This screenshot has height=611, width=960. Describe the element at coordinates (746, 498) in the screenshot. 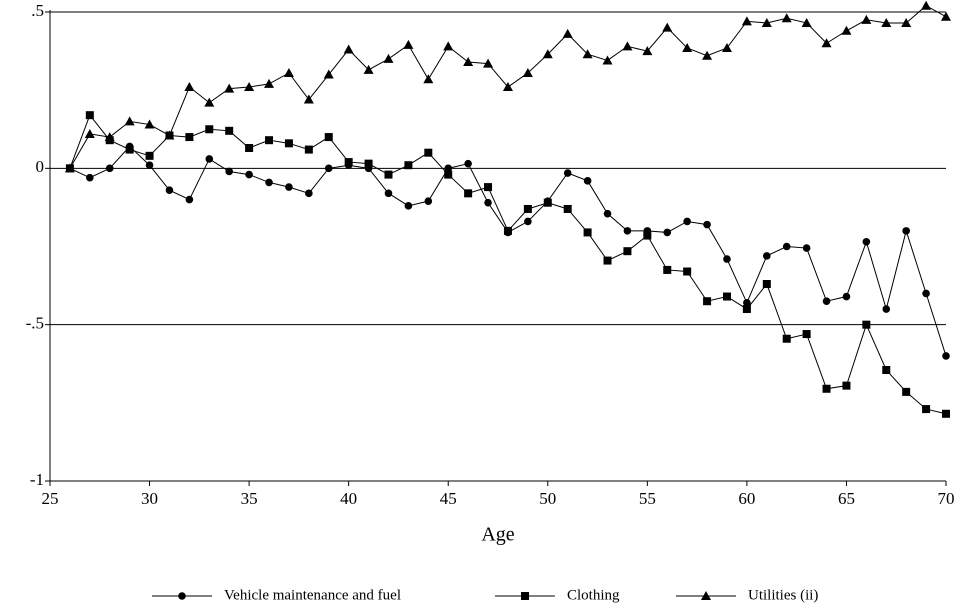

I see `x-tick-label: 60` at that location.